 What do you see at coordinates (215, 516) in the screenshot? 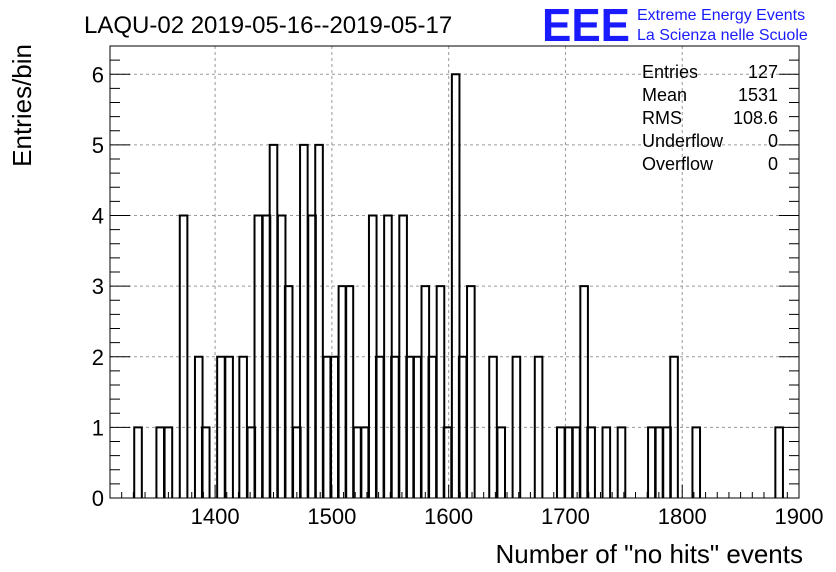
I see `x-tick-label-0: 1400` at bounding box center [215, 516].